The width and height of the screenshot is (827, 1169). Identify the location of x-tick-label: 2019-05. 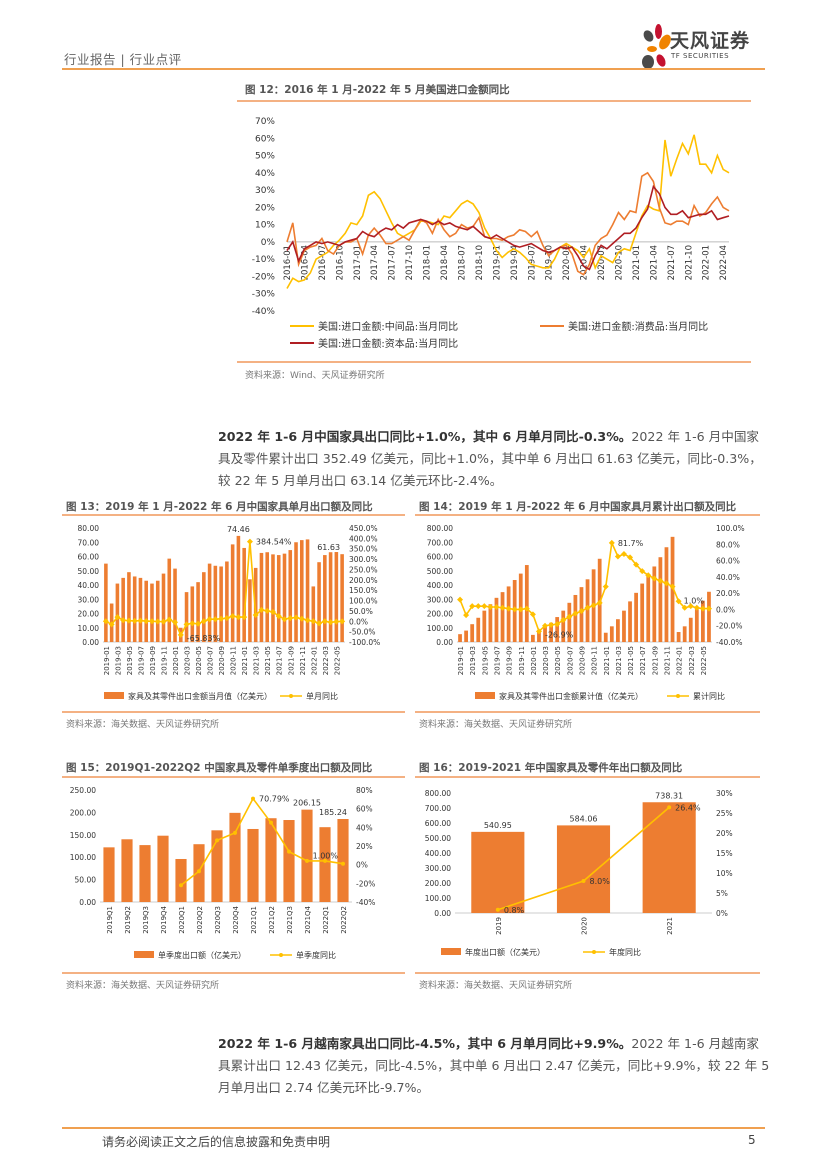
(485, 660).